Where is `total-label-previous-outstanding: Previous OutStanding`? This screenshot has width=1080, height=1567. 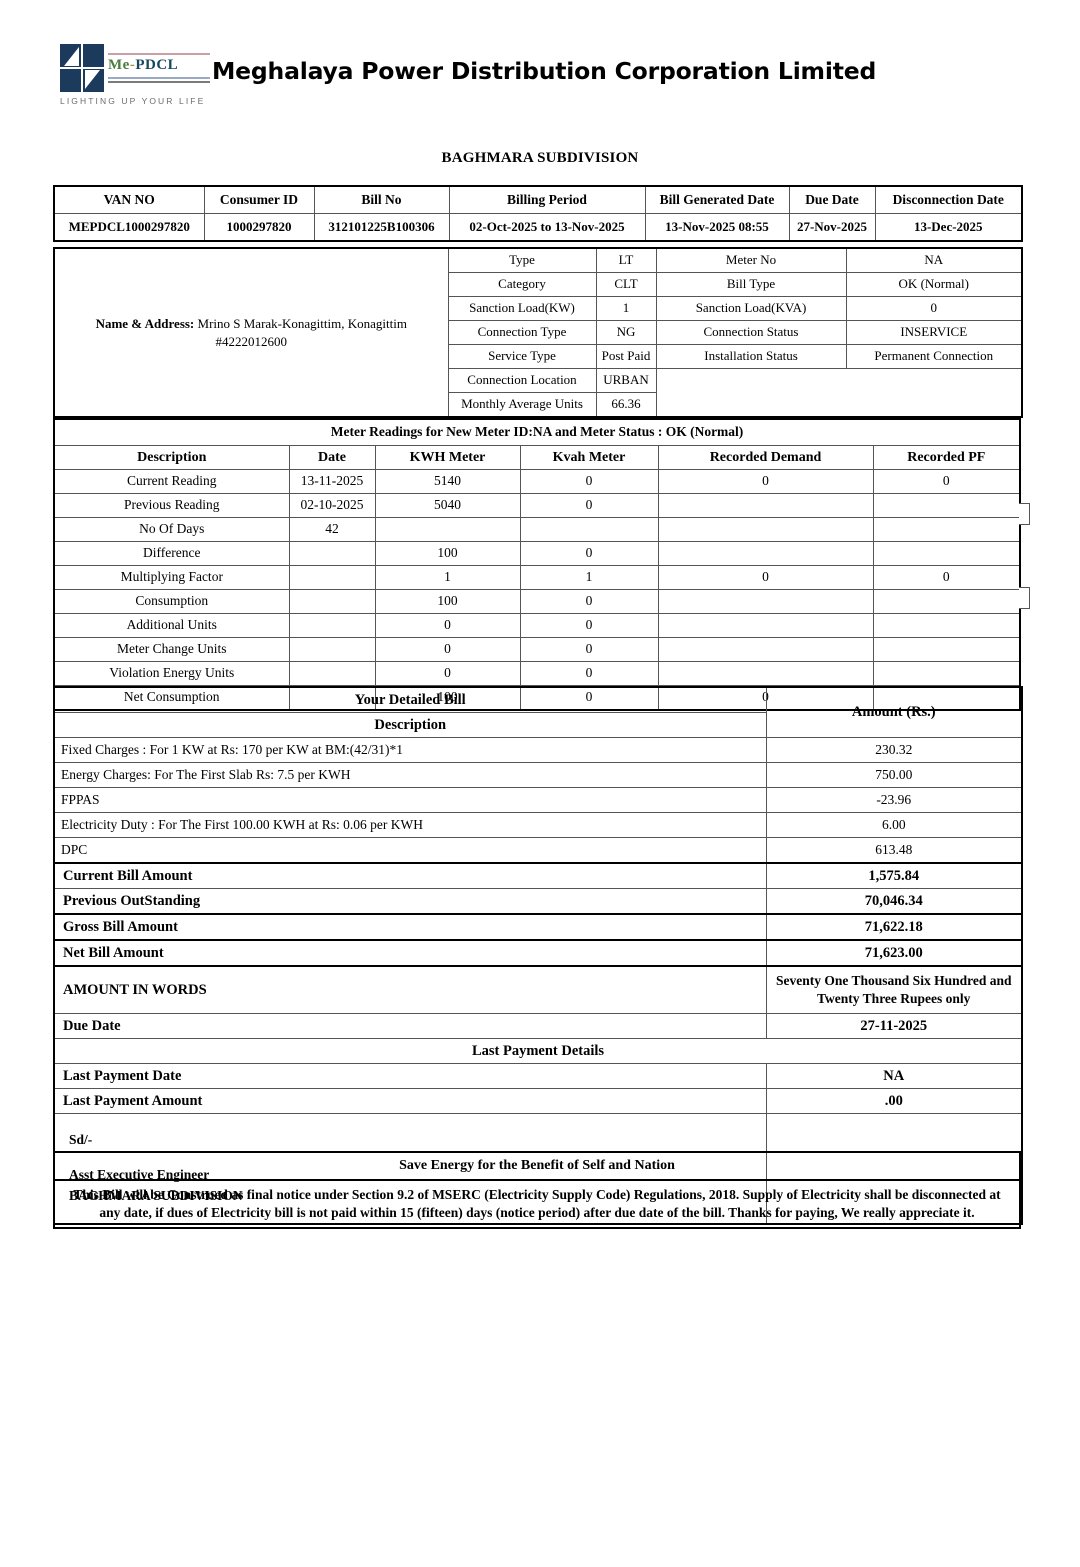 total-label-previous-outstanding: Previous OutStanding is located at coordinates (410, 901).